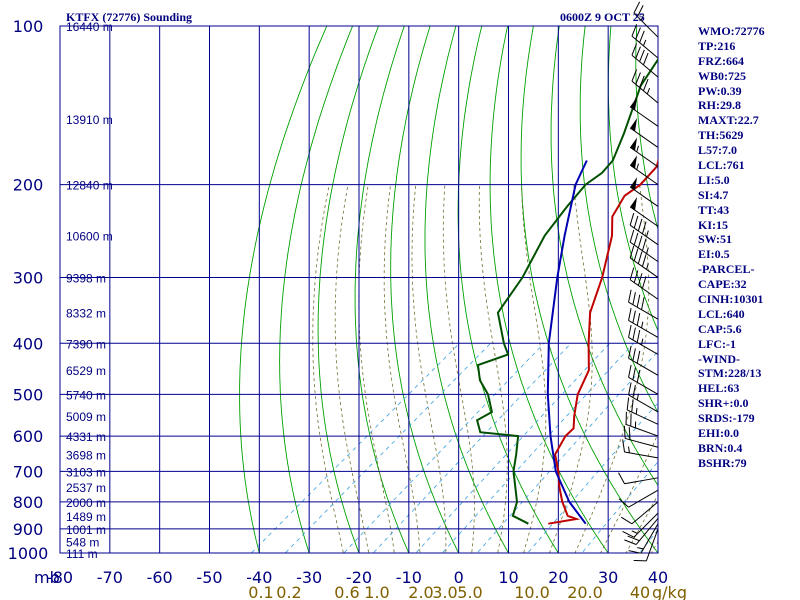 The height and width of the screenshot is (600, 800). What do you see at coordinates (669, 591) in the screenshot?
I see `mixing-ratio-unit: g/kg` at bounding box center [669, 591].